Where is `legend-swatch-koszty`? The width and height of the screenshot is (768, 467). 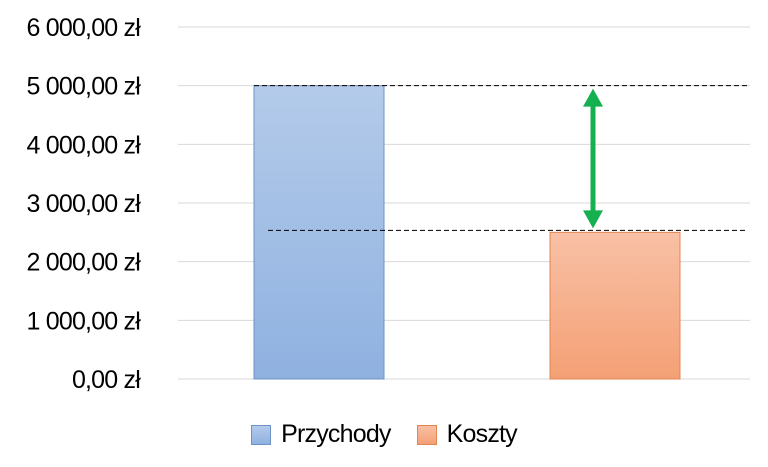 legend-swatch-koszty is located at coordinates (426, 434).